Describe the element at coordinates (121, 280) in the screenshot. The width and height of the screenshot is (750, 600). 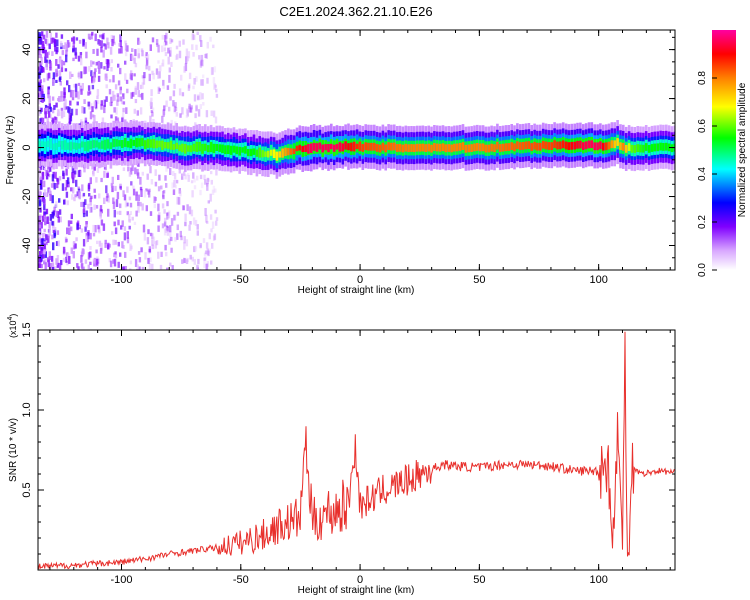
I see `x-tick-label: -100` at that location.